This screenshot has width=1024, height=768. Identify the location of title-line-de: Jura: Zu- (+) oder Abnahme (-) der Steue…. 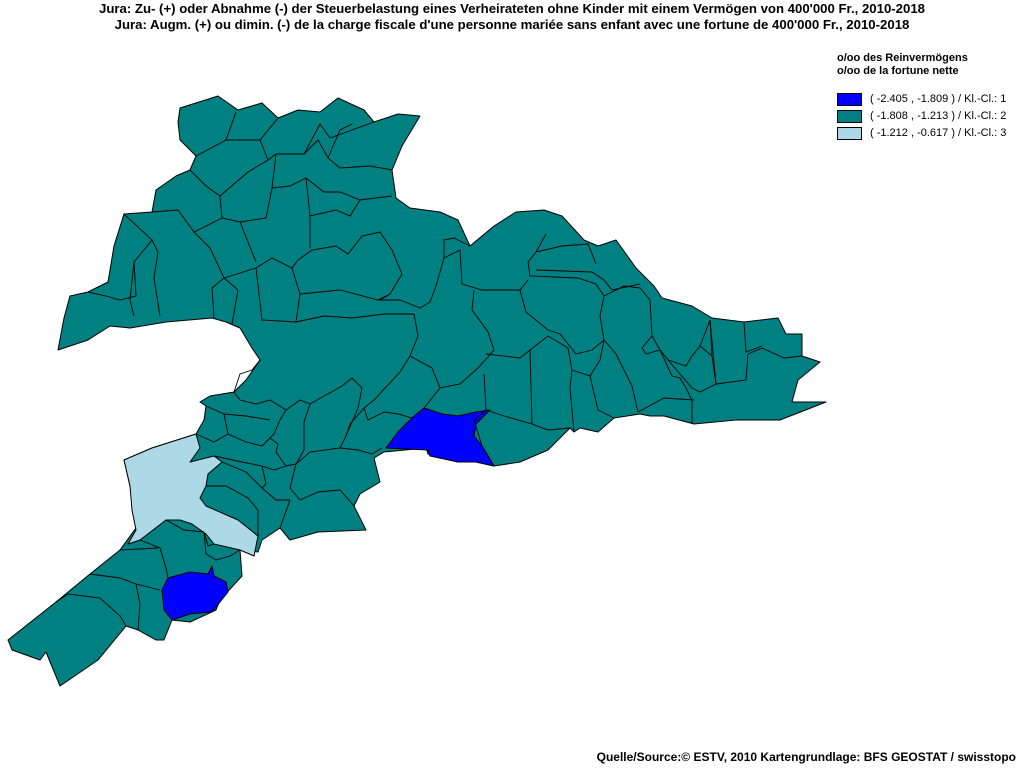
(512, 8).